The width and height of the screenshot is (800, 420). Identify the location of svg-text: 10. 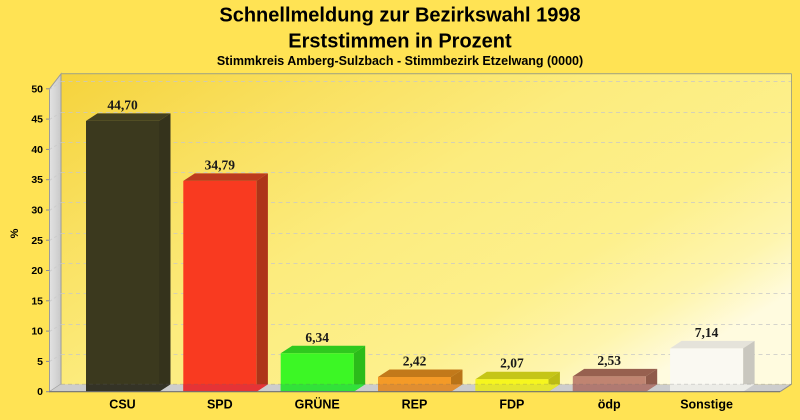
(37, 332).